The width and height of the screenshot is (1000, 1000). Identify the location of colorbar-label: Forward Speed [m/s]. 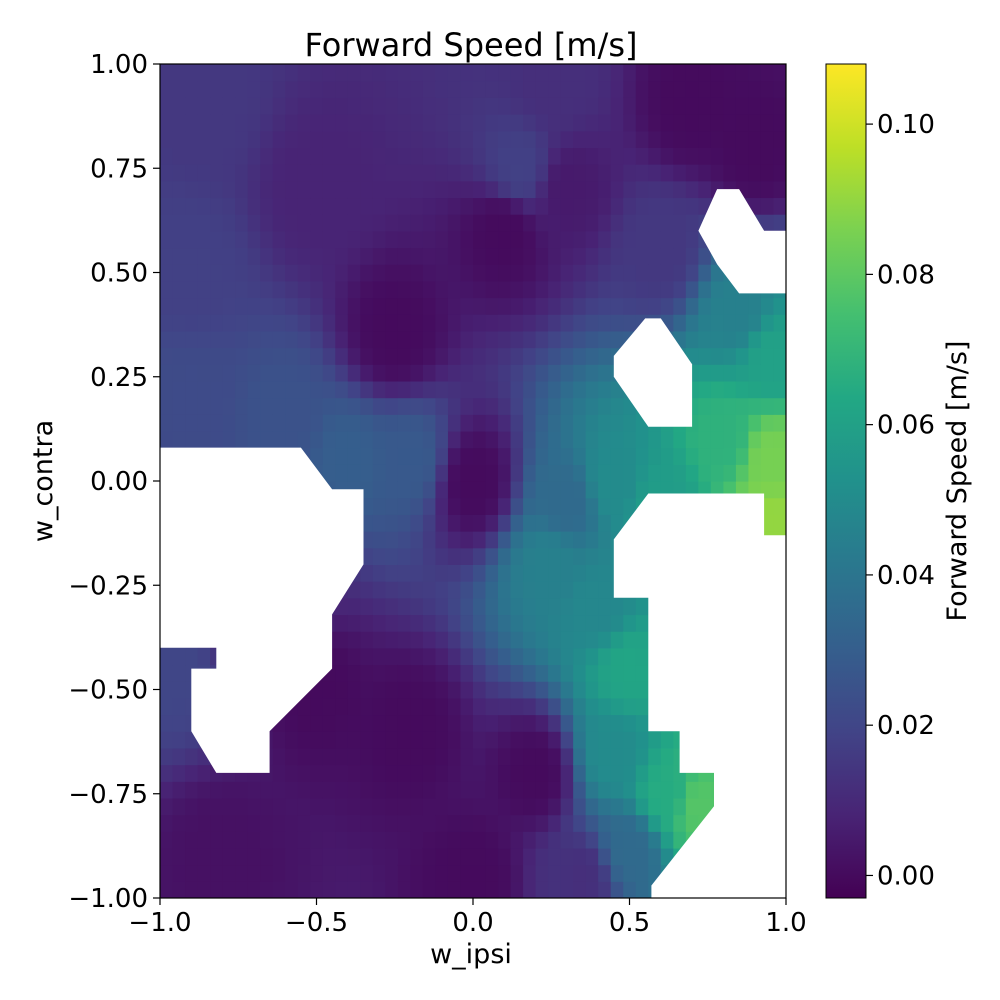
(957, 481).